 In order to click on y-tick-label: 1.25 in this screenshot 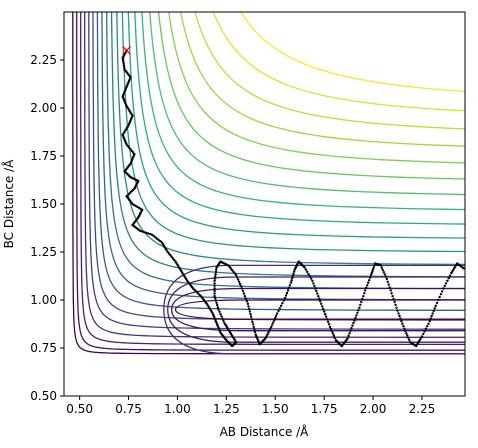, I will do `click(43, 252)`.